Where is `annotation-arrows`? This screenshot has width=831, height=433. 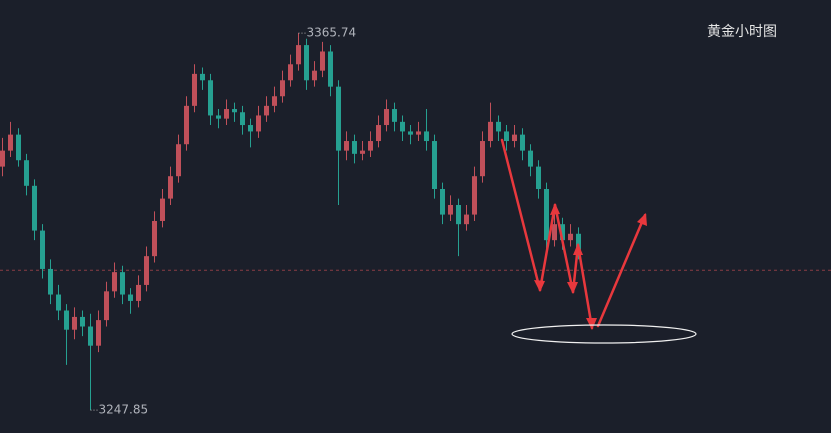 annotation-arrows is located at coordinates (573, 234).